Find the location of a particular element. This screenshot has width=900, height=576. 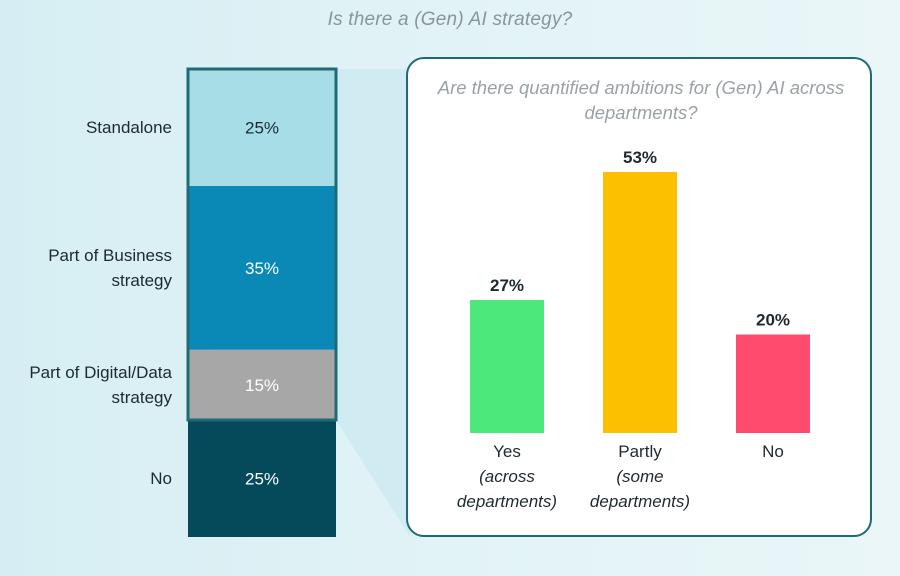

stack-category-label-4: No is located at coordinates (161, 478).